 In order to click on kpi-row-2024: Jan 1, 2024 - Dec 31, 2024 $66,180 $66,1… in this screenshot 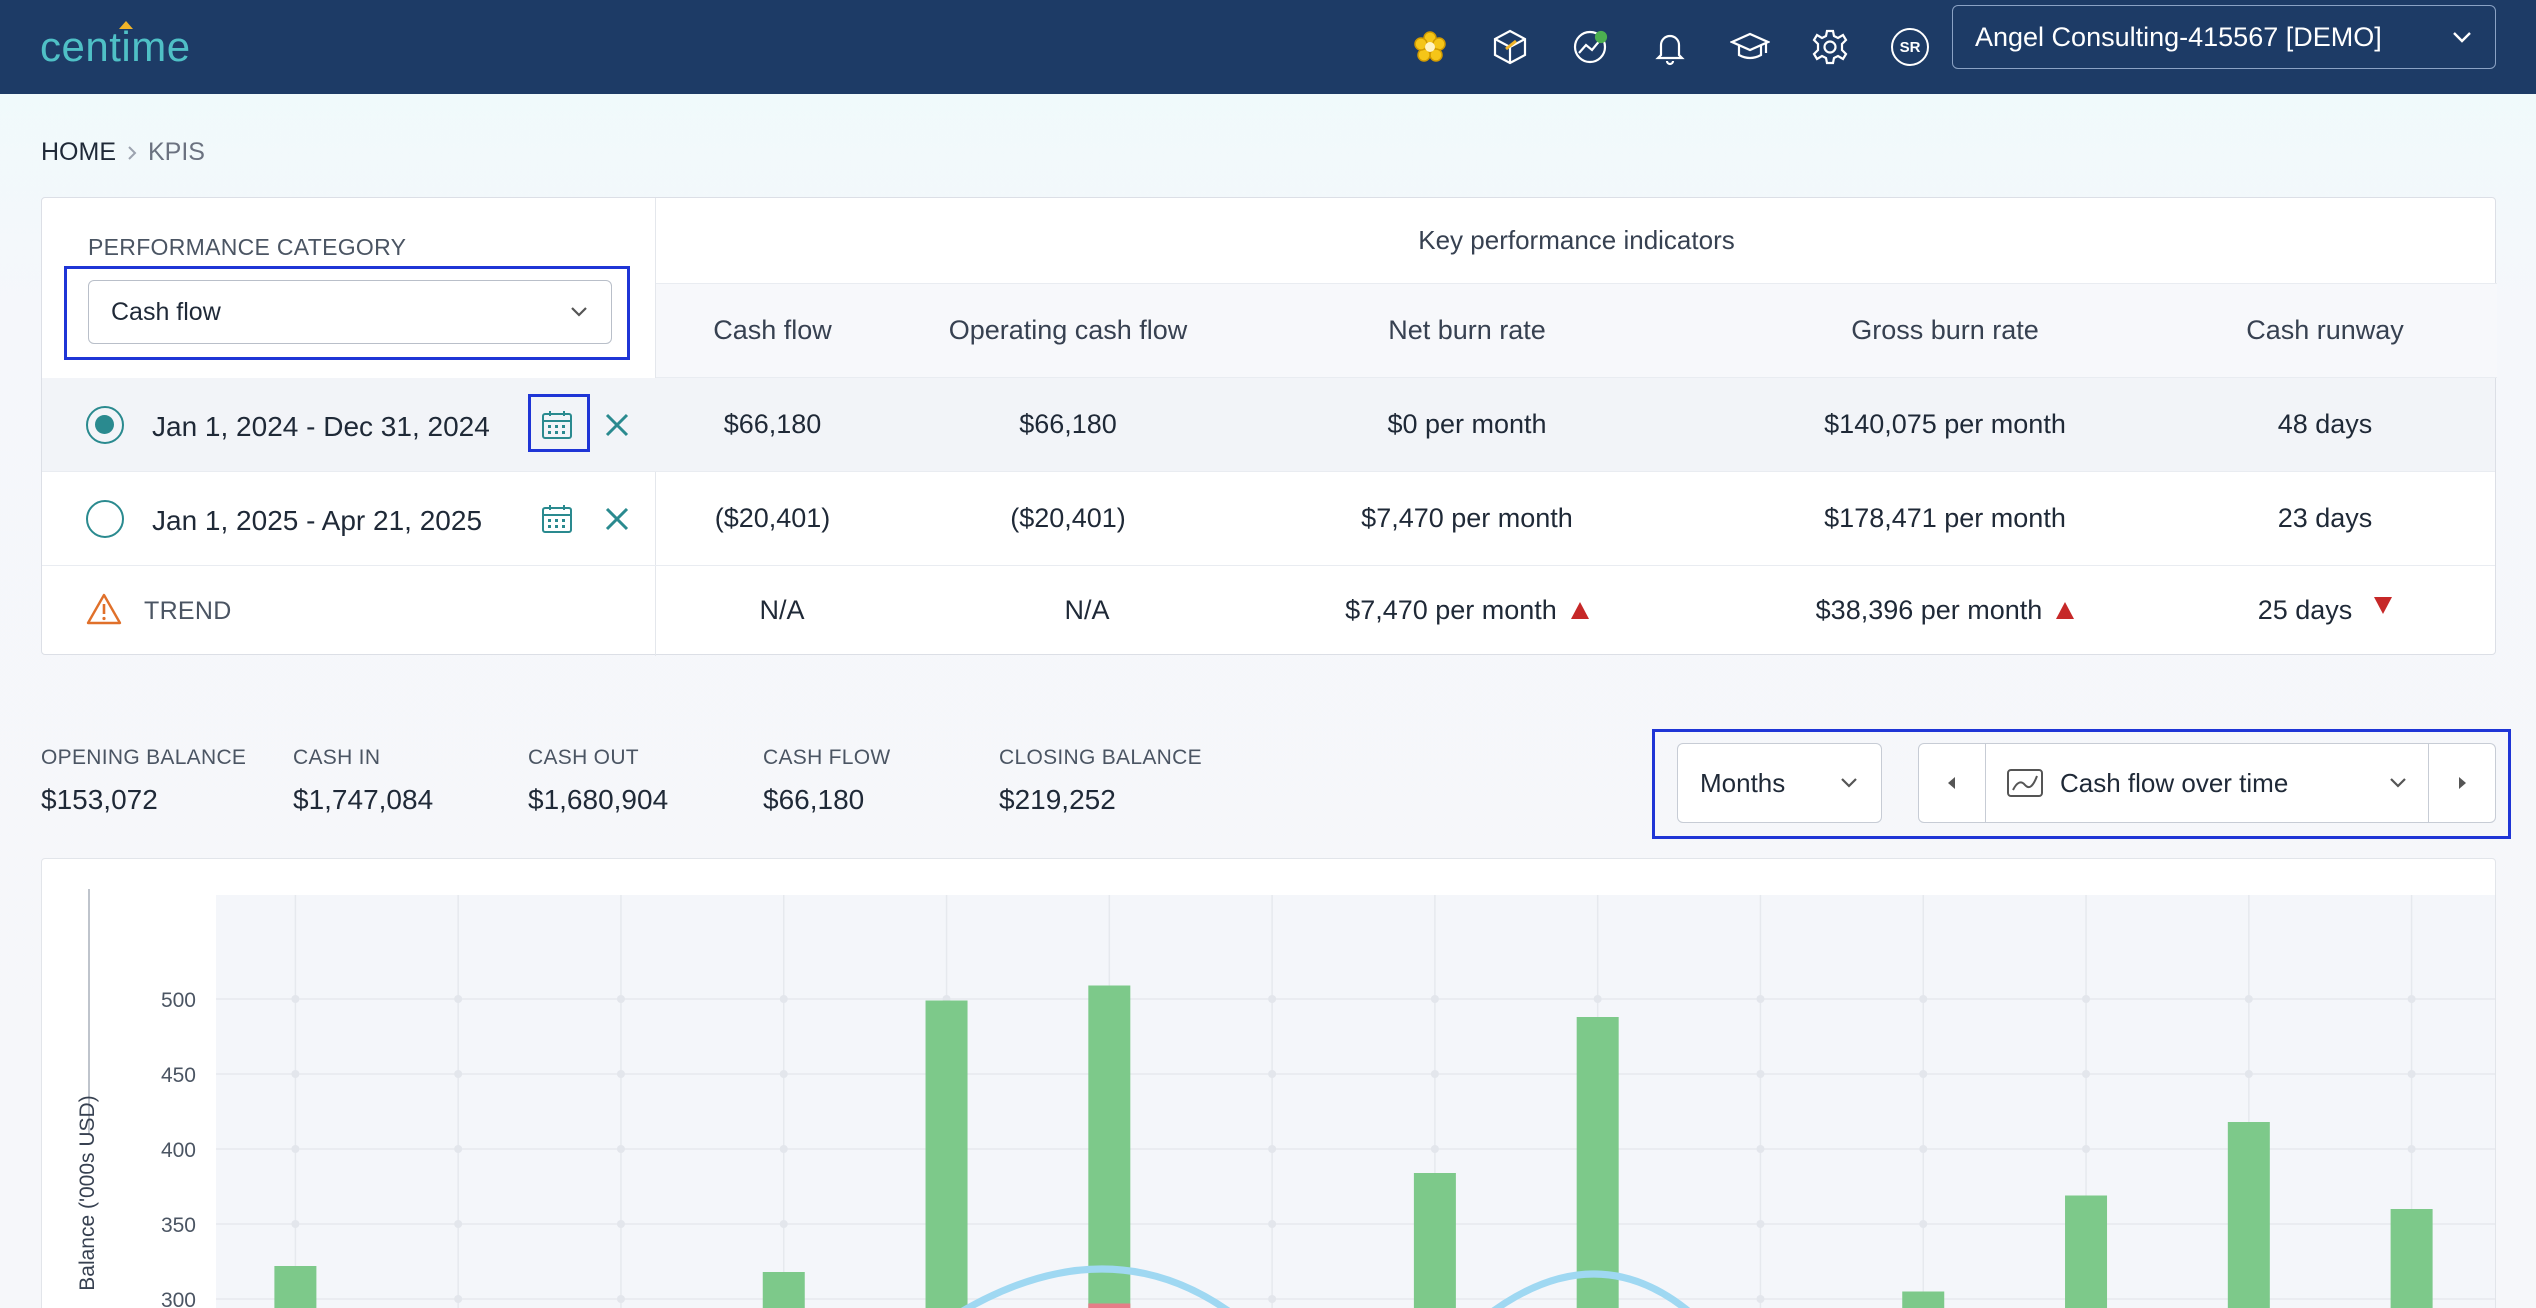, I will do `click(1268, 425)`.